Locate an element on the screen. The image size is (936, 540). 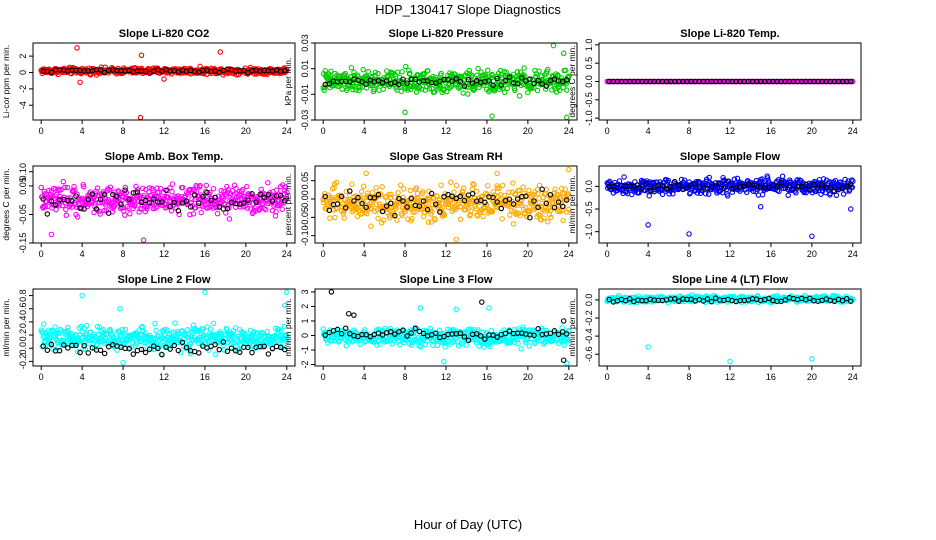
y-tick-label: 0.10 is located at coordinates (23, 172).